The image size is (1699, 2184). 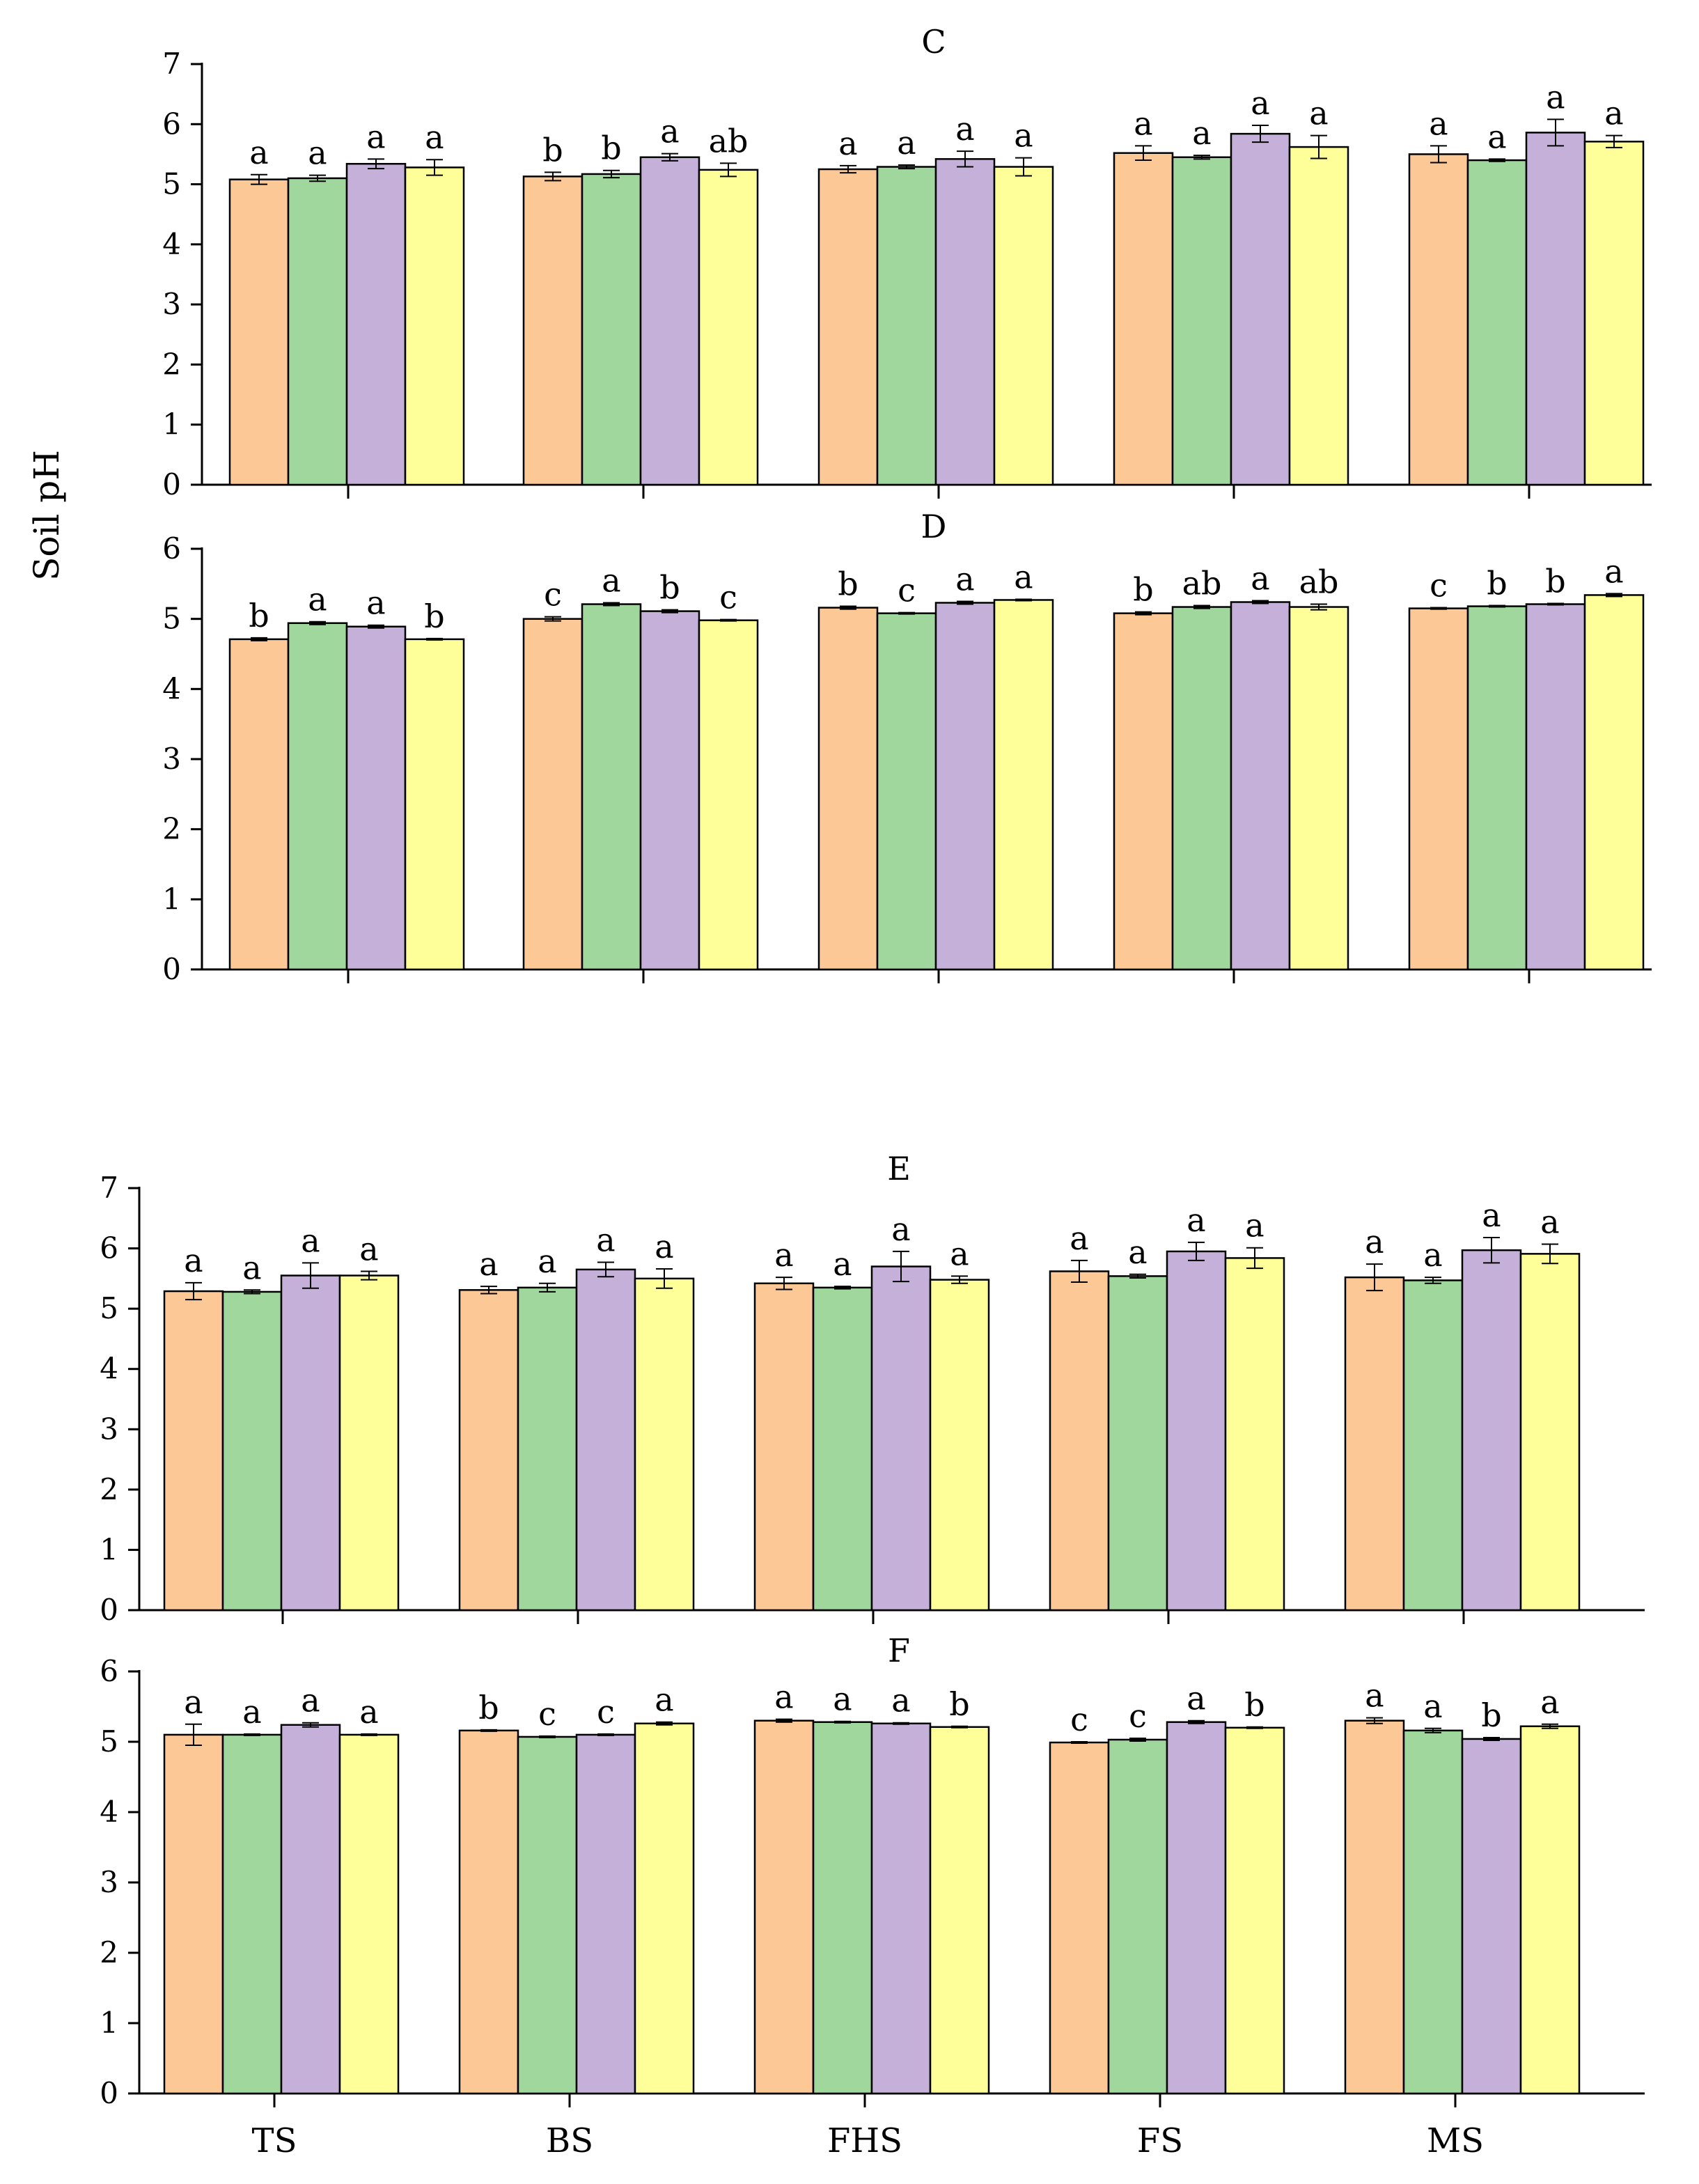 What do you see at coordinates (864, 2140) in the screenshot?
I see `category-label: FHS` at bounding box center [864, 2140].